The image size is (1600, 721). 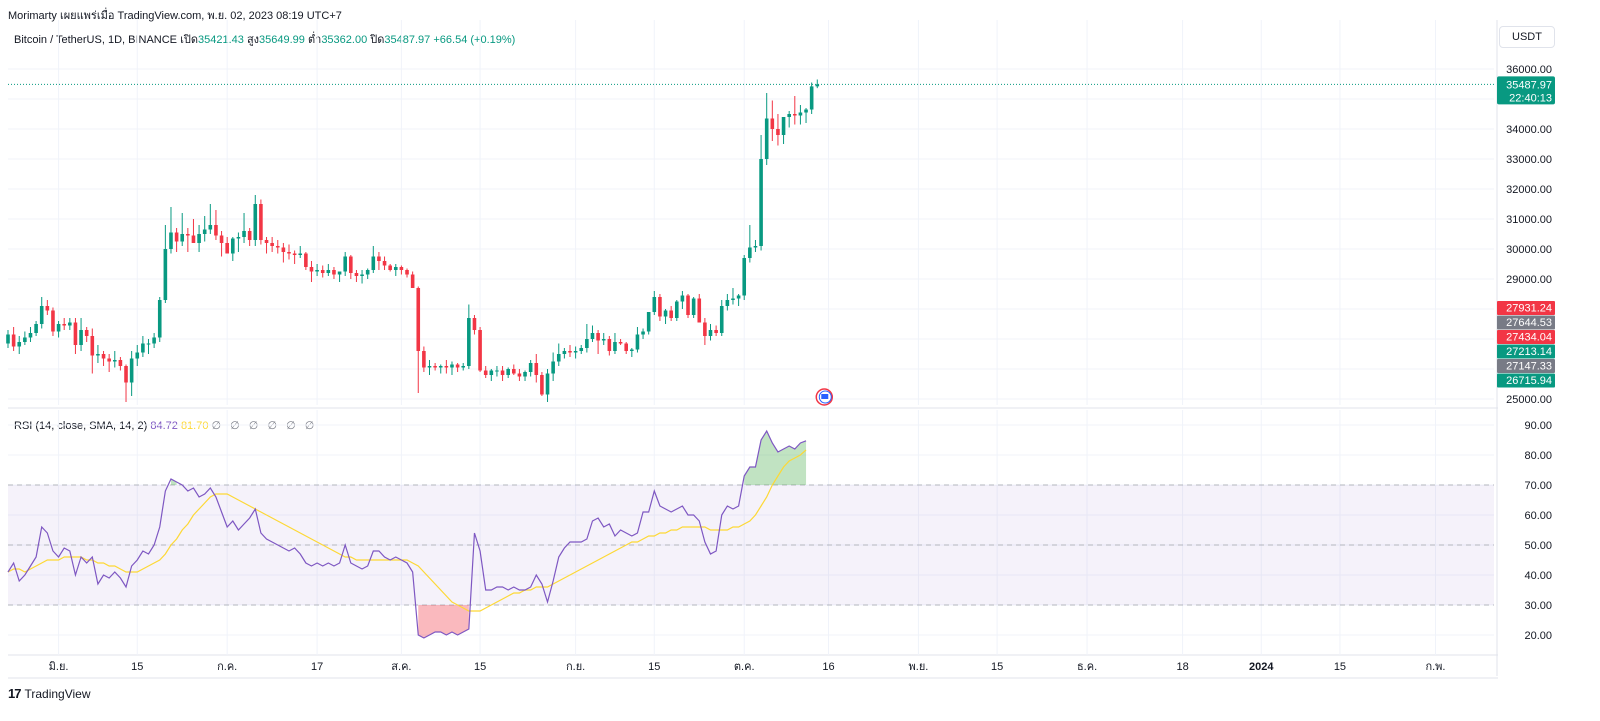 I want to click on time-tick-label: ก.ค., so click(x=227, y=667).